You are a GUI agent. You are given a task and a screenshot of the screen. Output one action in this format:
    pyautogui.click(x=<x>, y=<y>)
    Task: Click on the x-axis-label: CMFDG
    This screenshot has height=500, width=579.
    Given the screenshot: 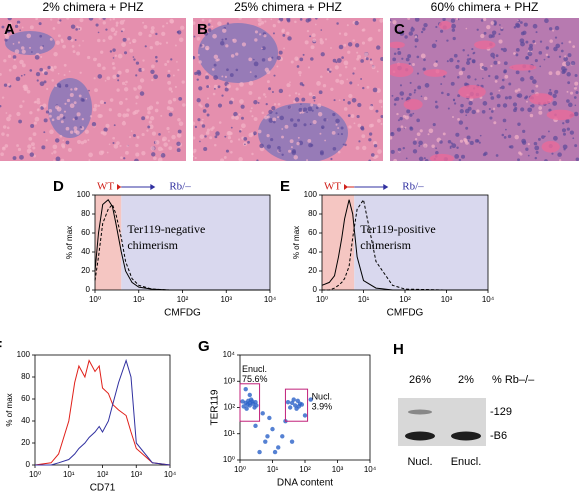 What is the action you would take?
    pyautogui.click(x=405, y=313)
    